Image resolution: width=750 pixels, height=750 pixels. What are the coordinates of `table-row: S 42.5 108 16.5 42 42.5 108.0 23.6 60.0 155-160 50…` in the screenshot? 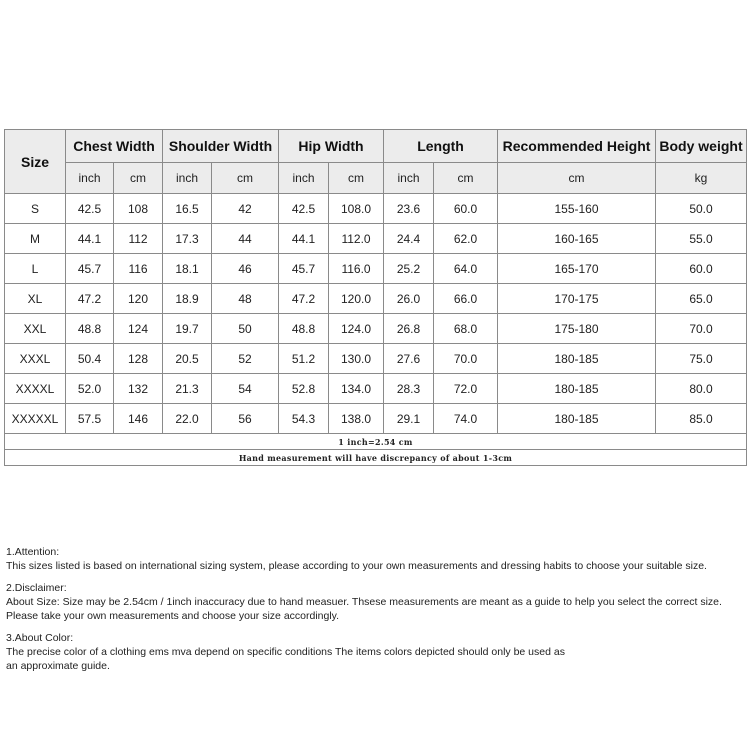 It's located at (376, 208).